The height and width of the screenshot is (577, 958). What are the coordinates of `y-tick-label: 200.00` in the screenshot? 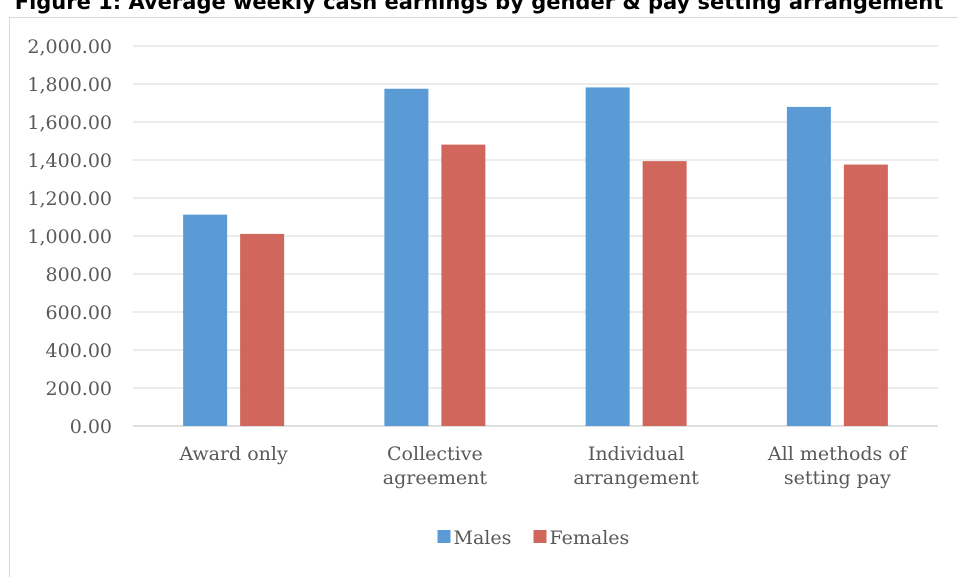 It's located at (79, 389).